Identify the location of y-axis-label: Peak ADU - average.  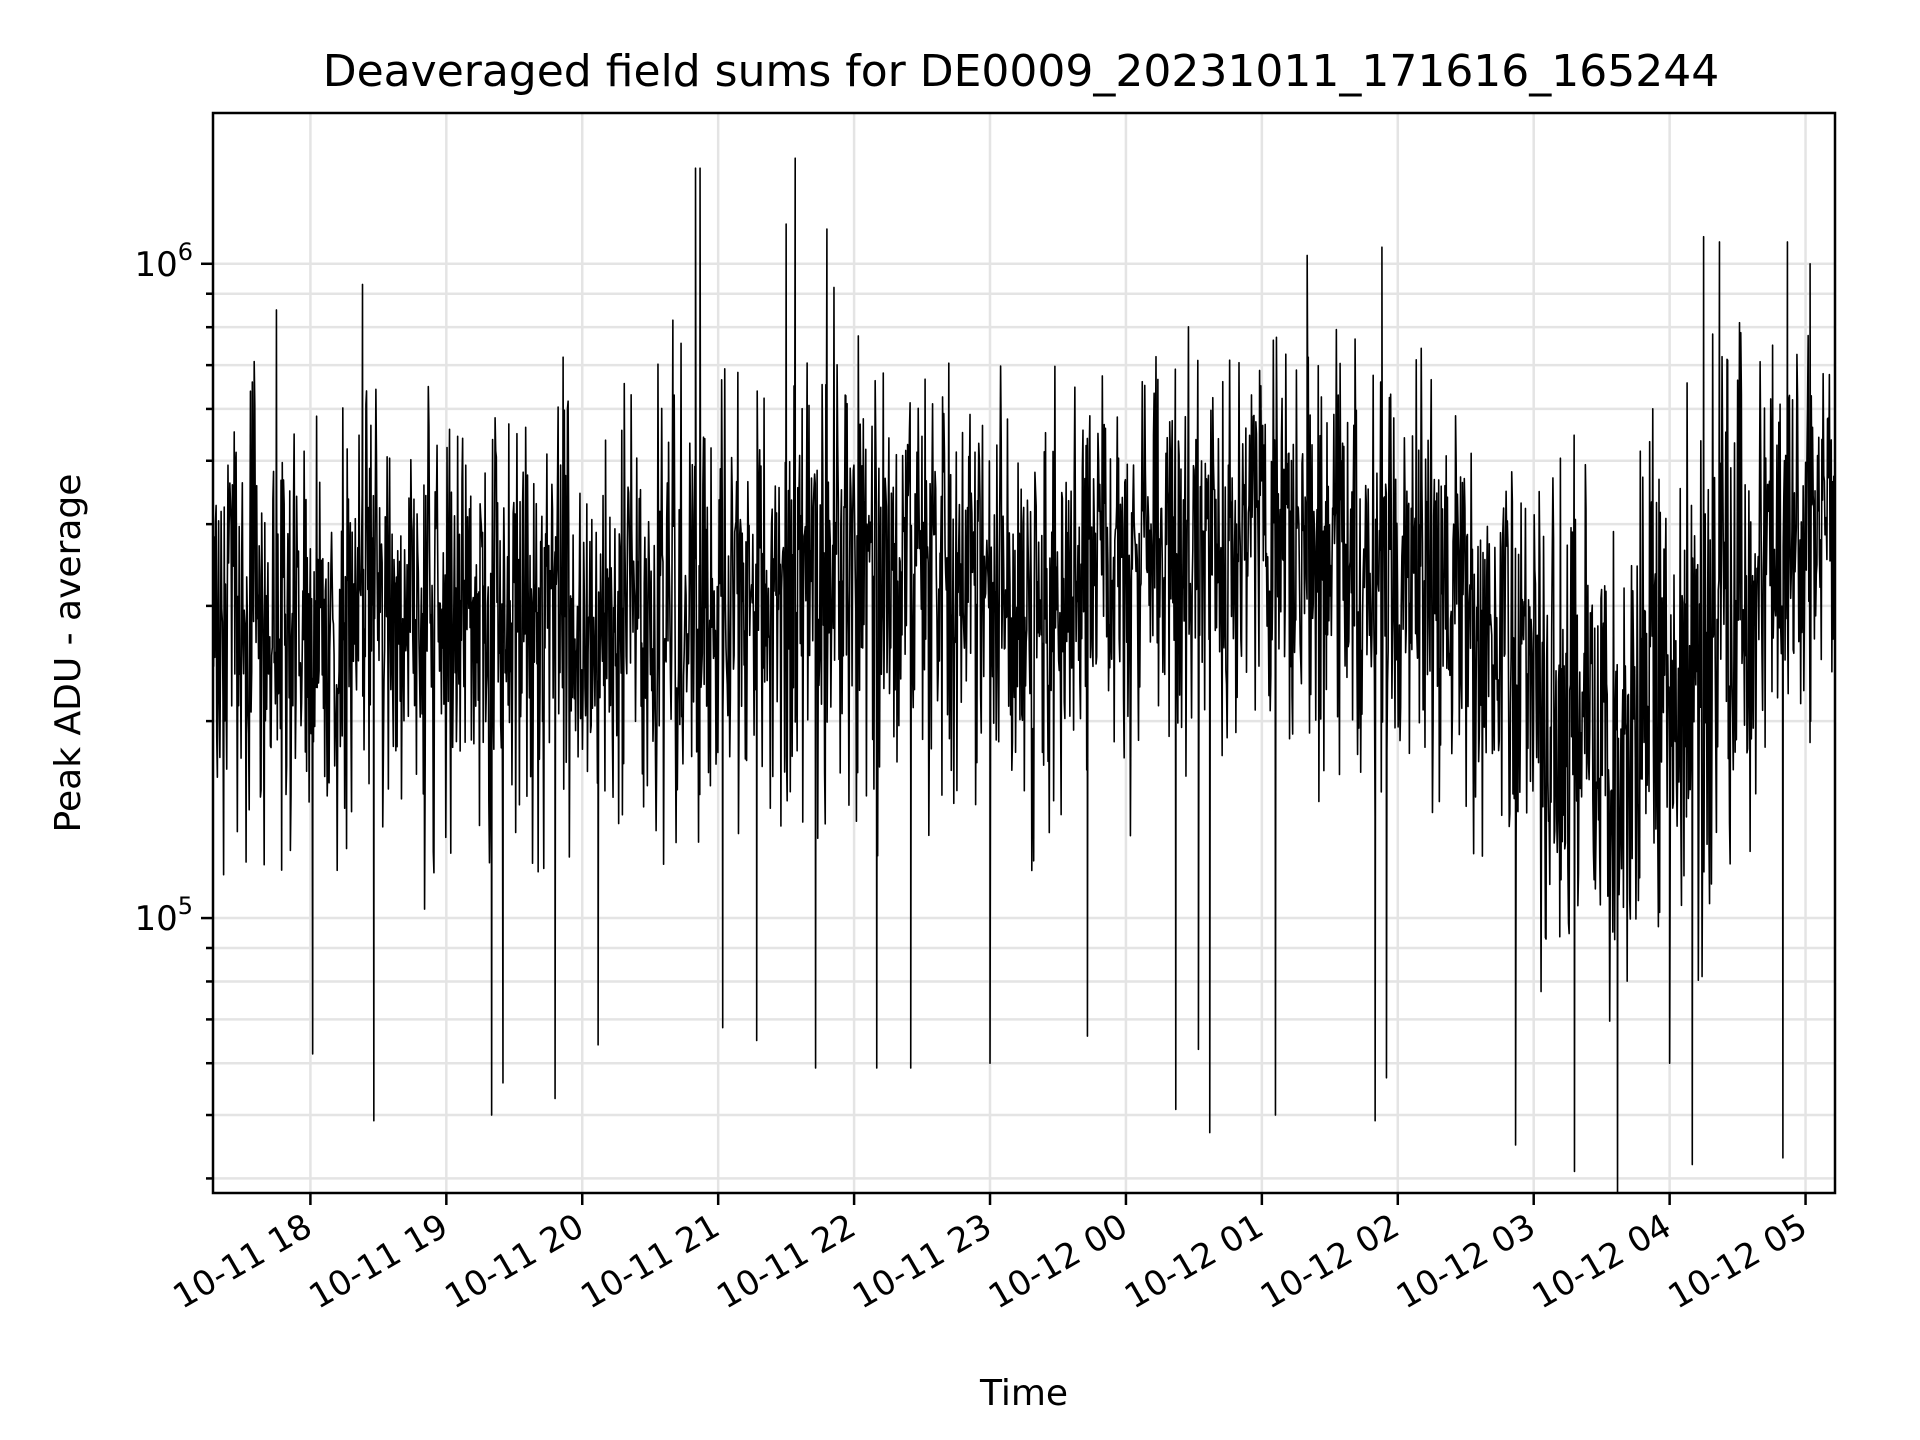
(68, 653).